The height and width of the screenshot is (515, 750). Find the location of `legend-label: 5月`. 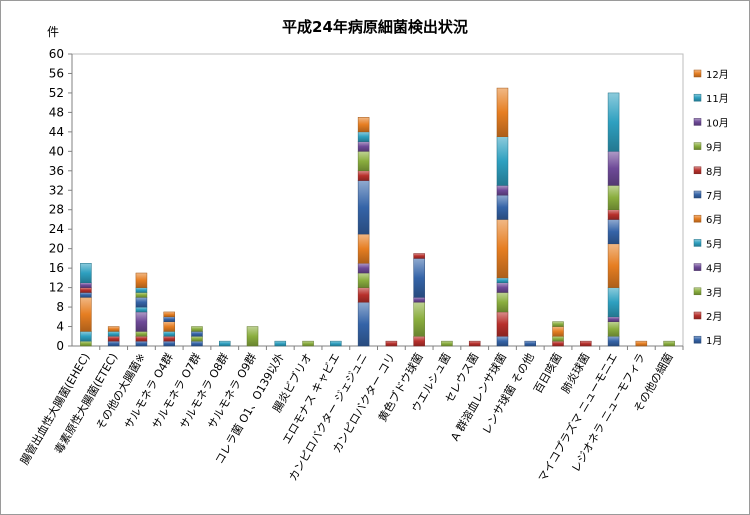

legend-label: 5月 is located at coordinates (714, 244).